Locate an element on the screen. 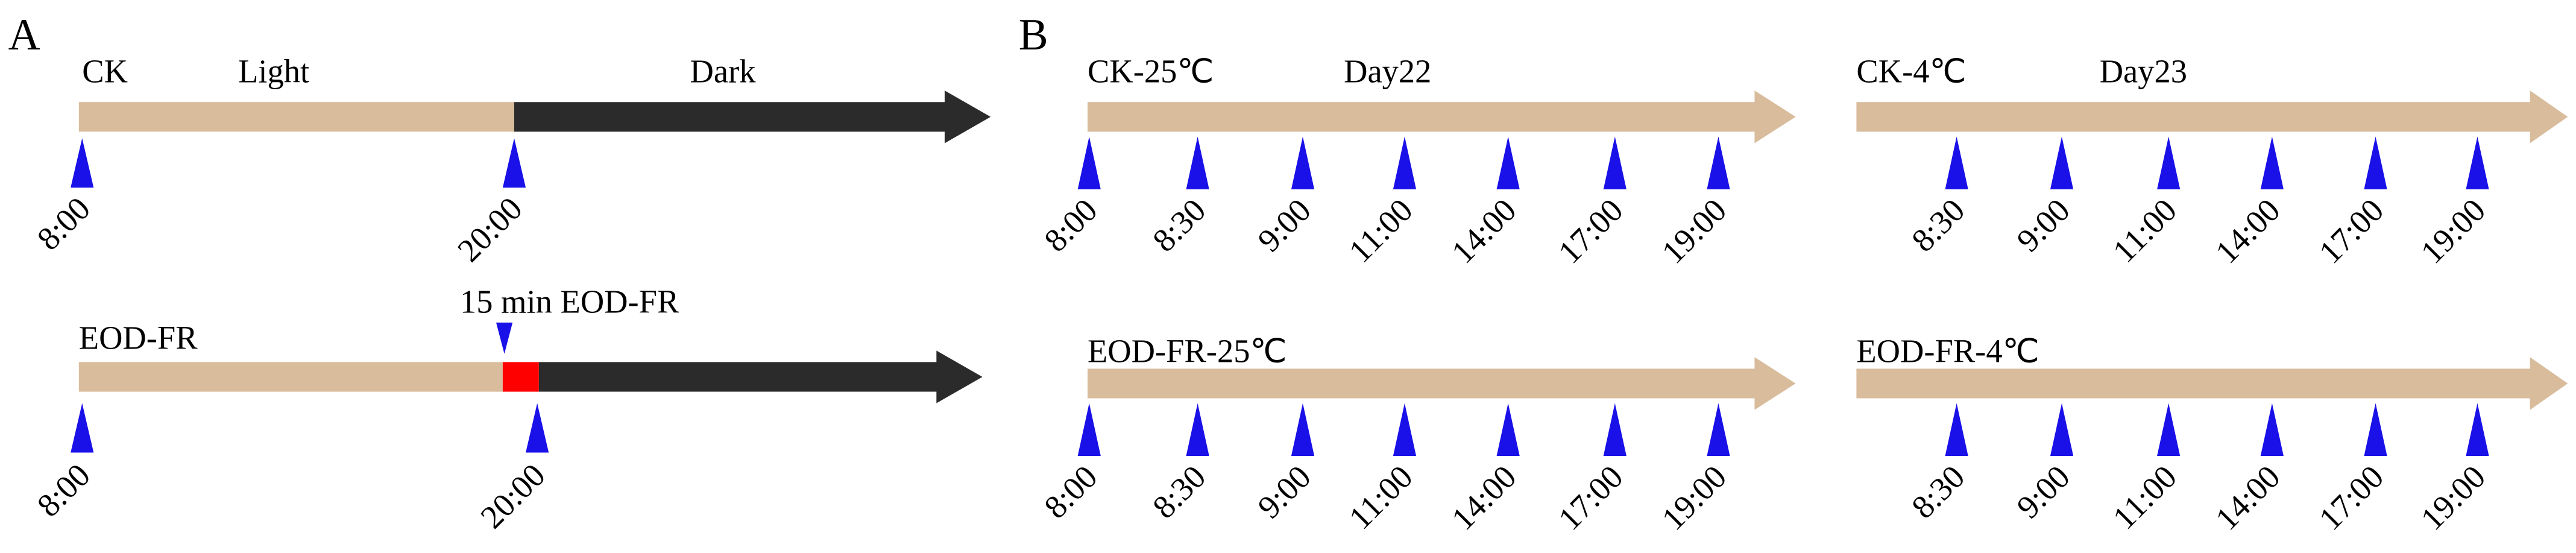  timeline-title: CK is located at coordinates (105, 70).